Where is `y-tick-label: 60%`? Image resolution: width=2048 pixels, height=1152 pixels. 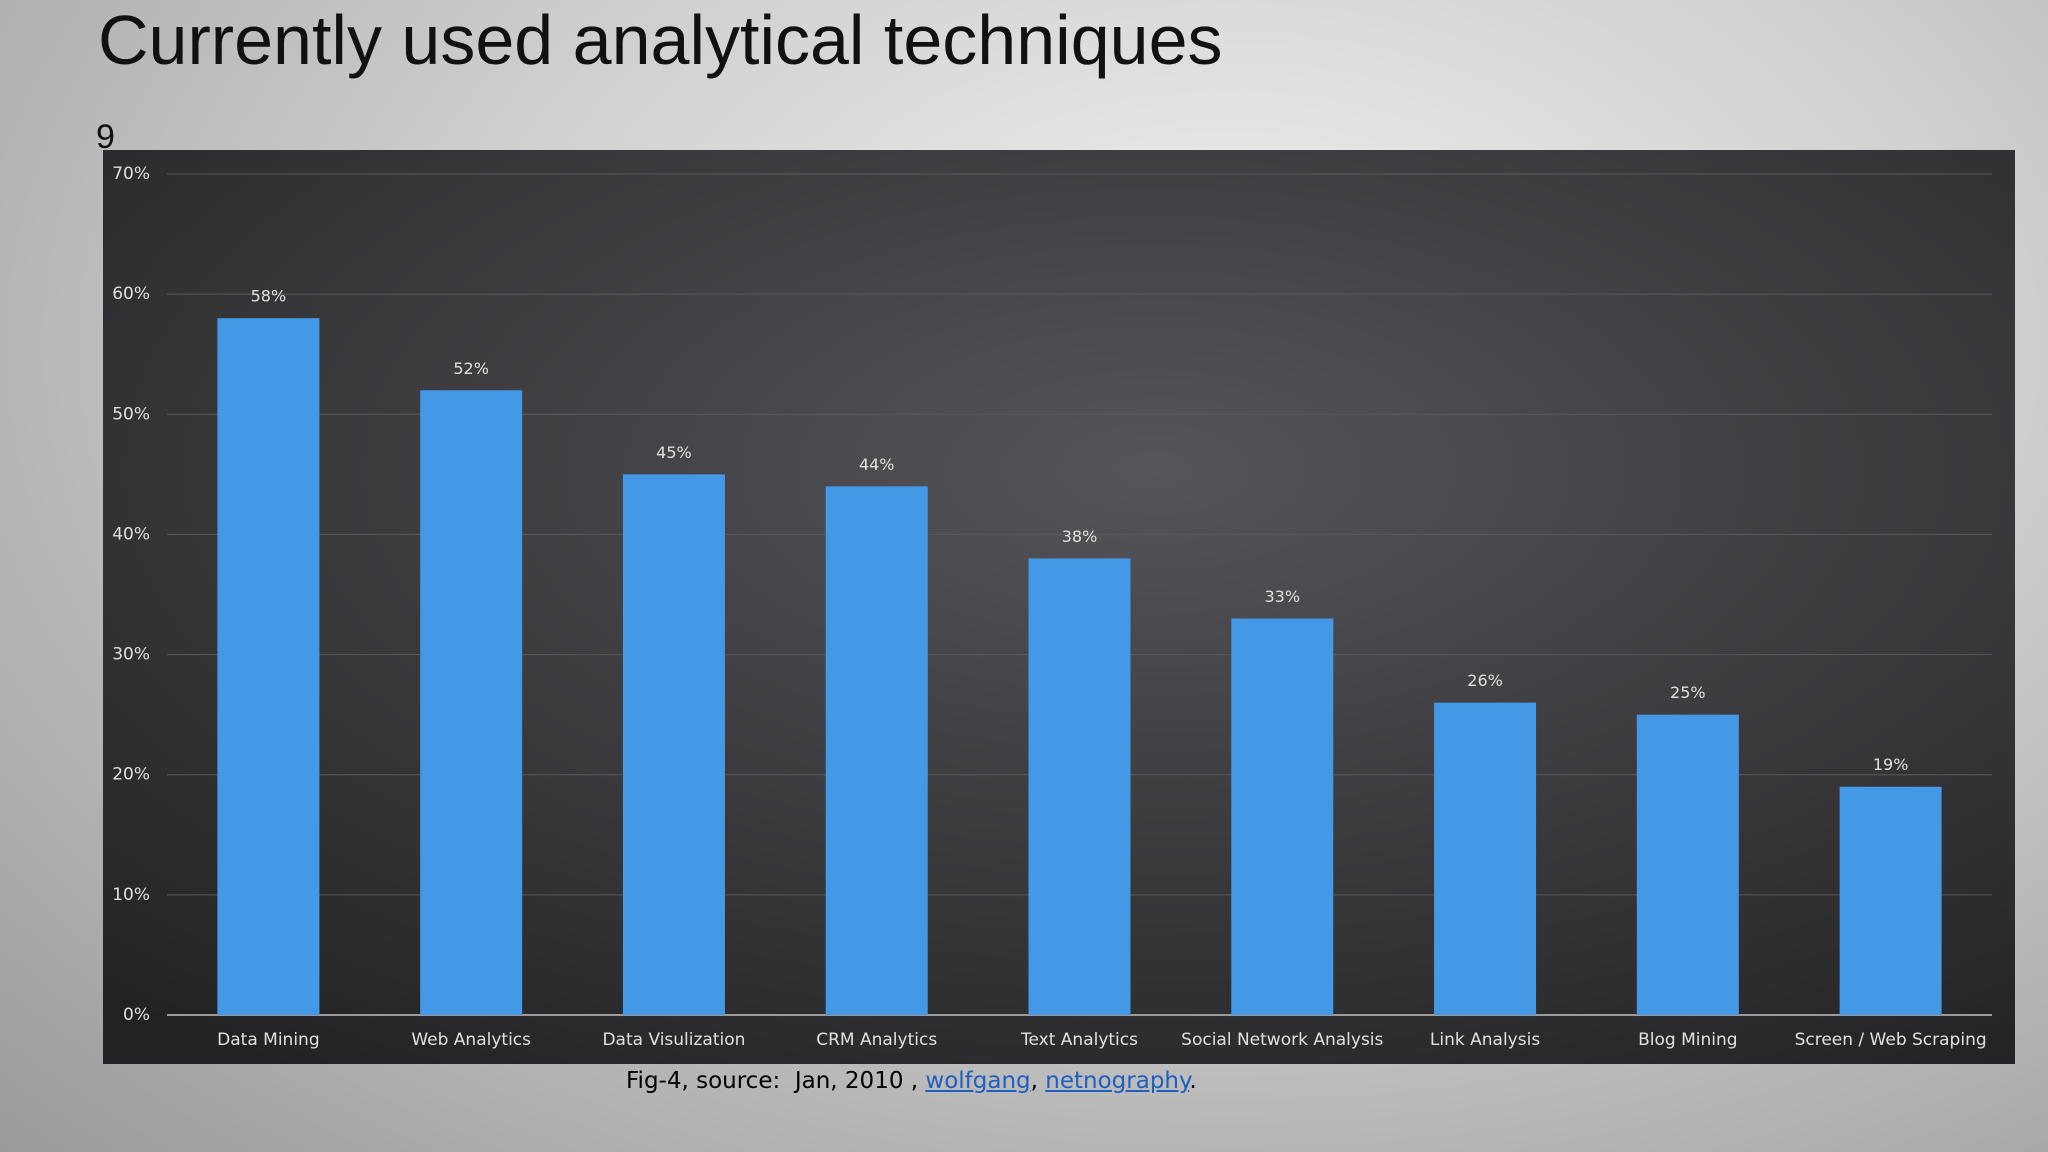
y-tick-label: 60% is located at coordinates (131, 294).